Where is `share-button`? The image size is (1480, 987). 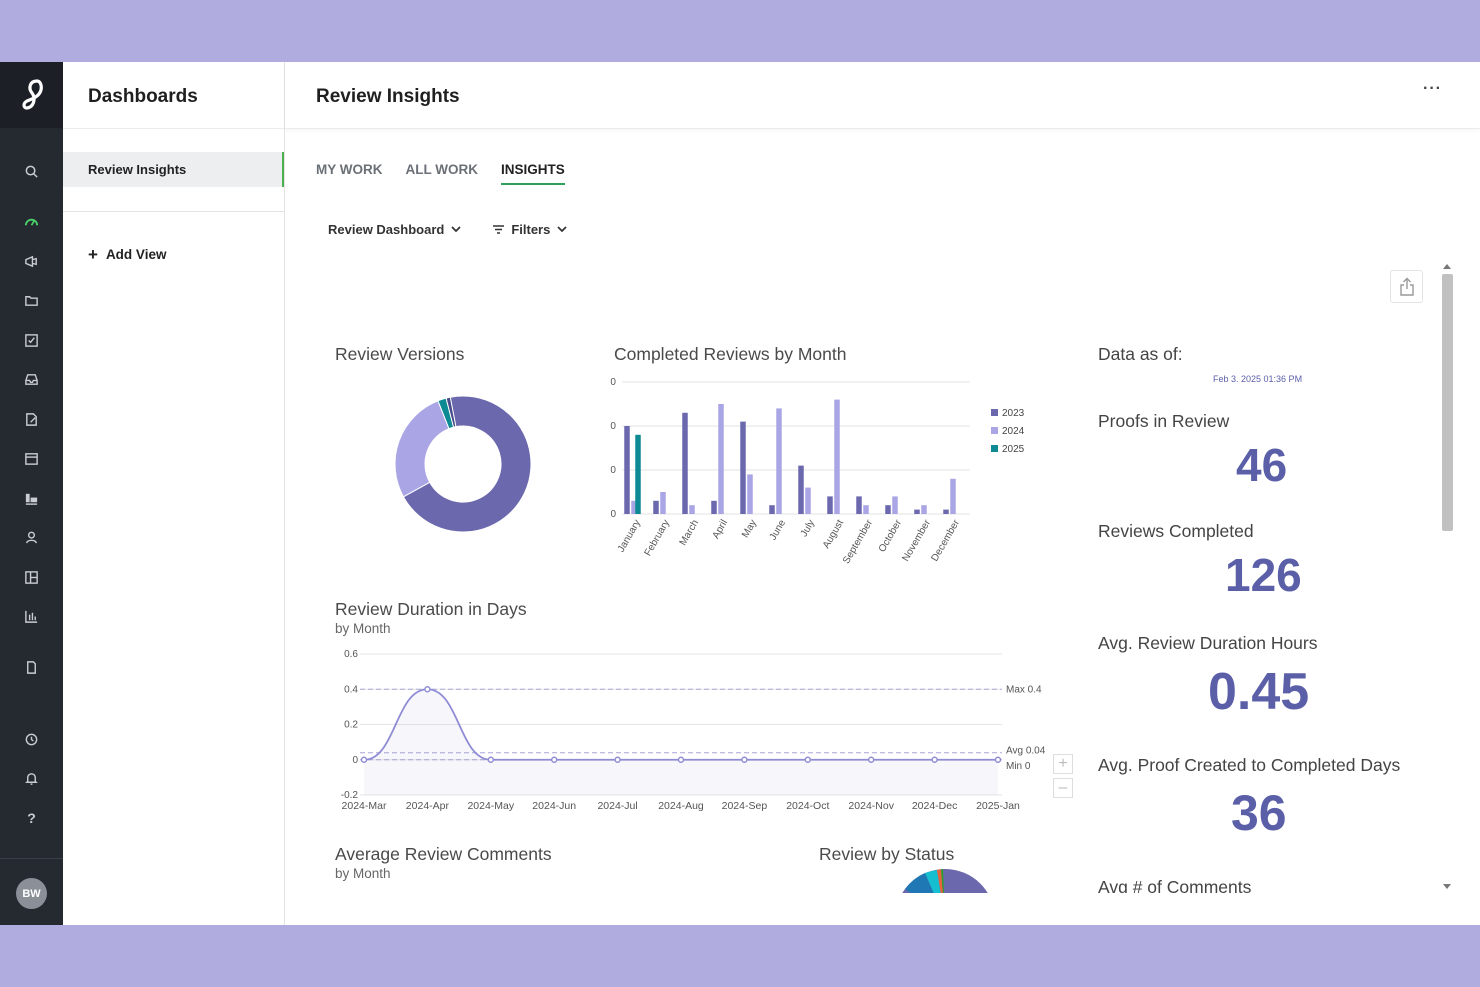 share-button is located at coordinates (1406, 286).